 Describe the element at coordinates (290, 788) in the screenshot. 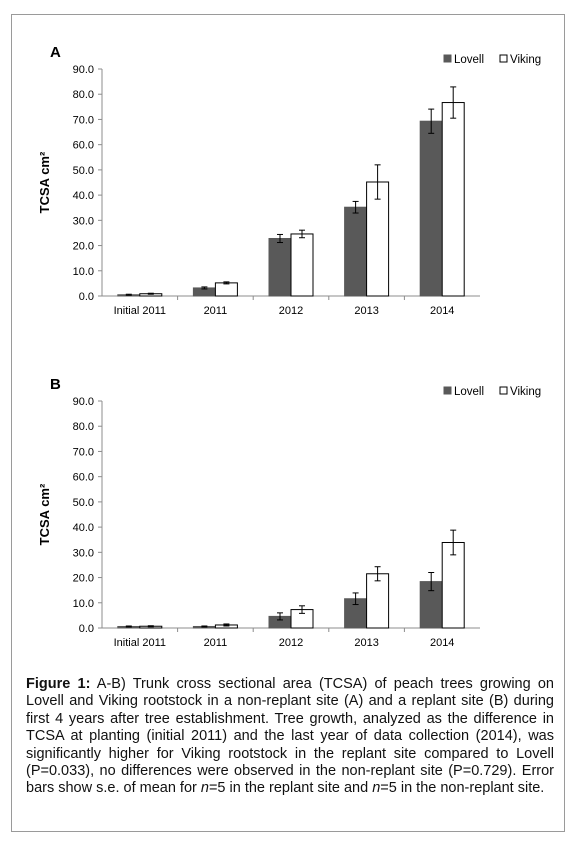

I see `caption-text-2: =5 in the replant site and` at that location.